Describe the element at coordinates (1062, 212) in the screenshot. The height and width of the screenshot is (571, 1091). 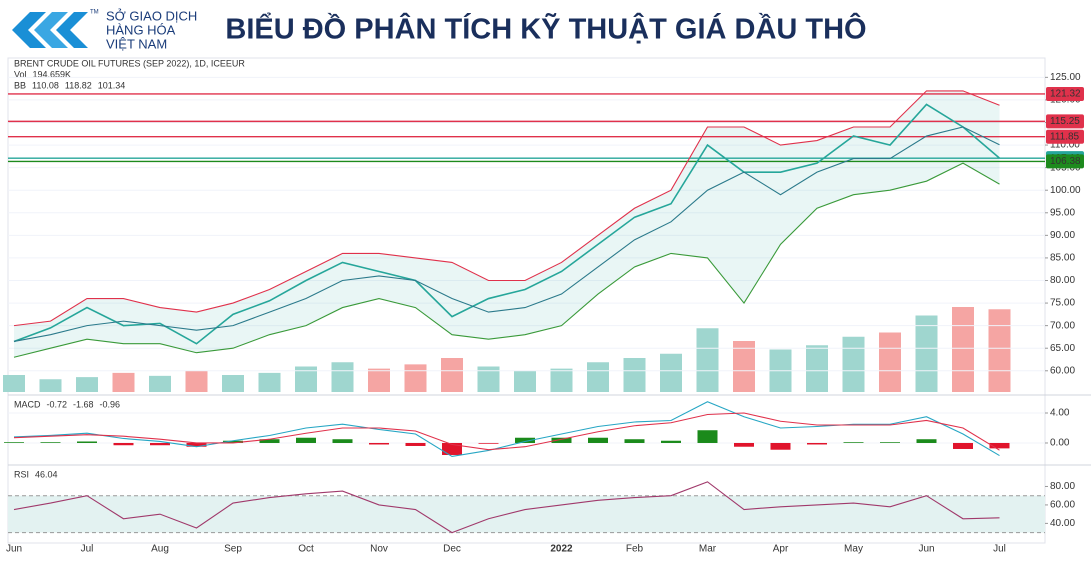
I see `y-tick-label: 95.00` at that location.